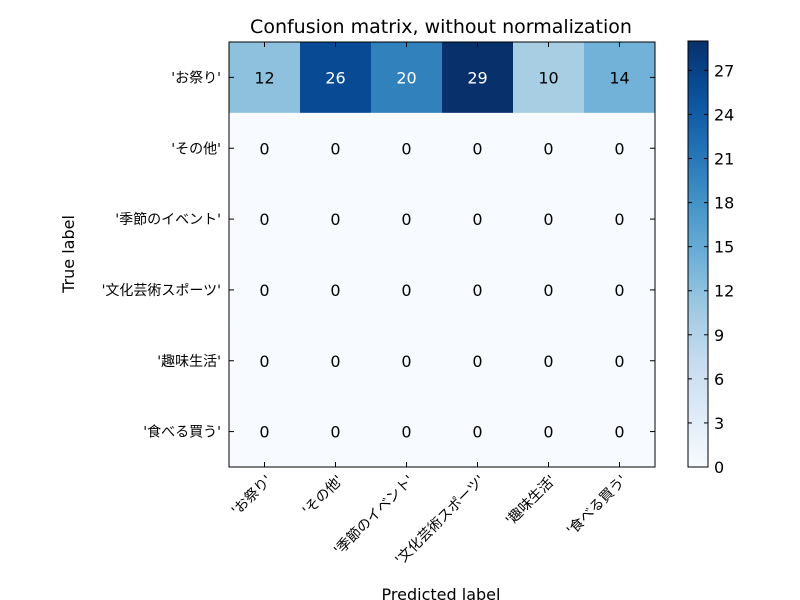 Image resolution: width=800 pixels, height=600 pixels. Describe the element at coordinates (724, 70) in the screenshot. I see `colorbar-tick-label: 27` at that location.